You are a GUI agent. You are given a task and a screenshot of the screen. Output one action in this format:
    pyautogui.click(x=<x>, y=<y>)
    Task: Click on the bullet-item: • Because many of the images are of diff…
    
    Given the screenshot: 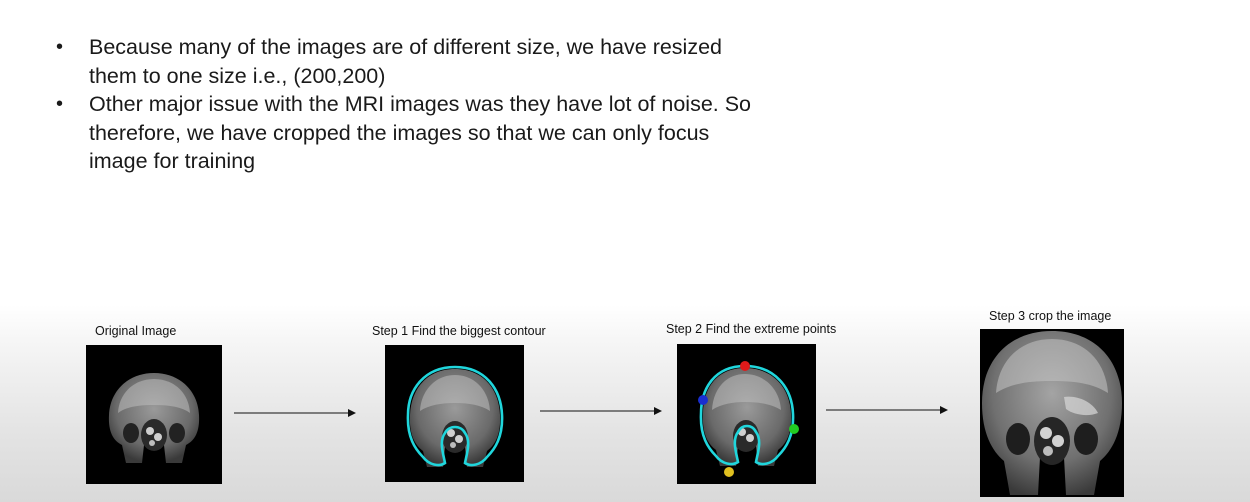 What is the action you would take?
    pyautogui.click(x=406, y=61)
    